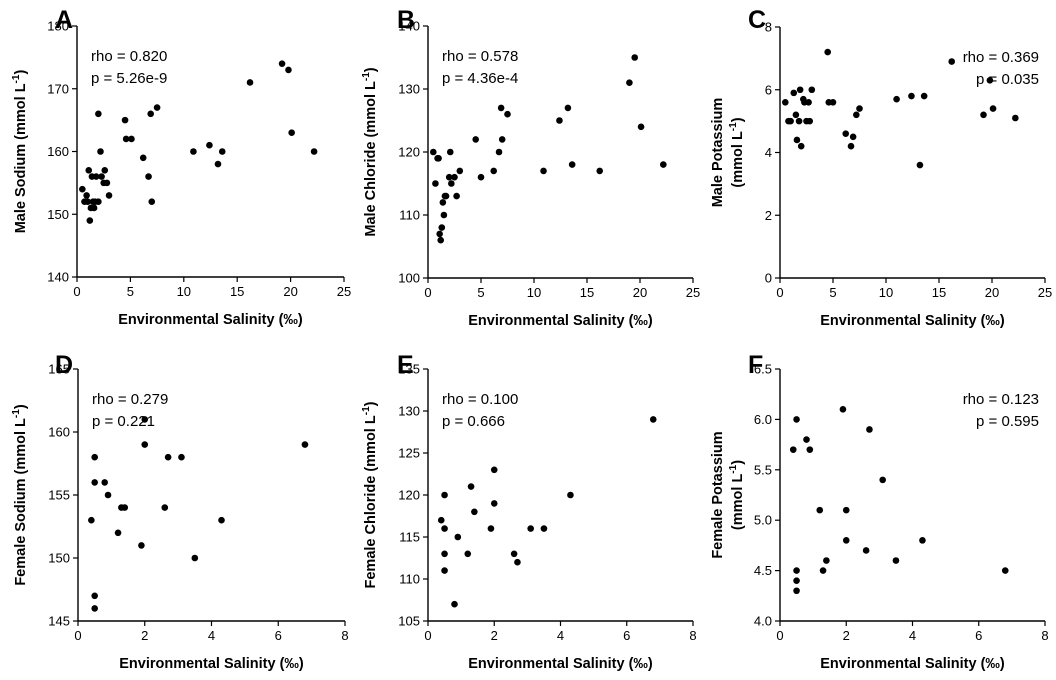  What do you see at coordinates (992, 292) in the screenshot?
I see `x-tick-label: 20` at bounding box center [992, 292].